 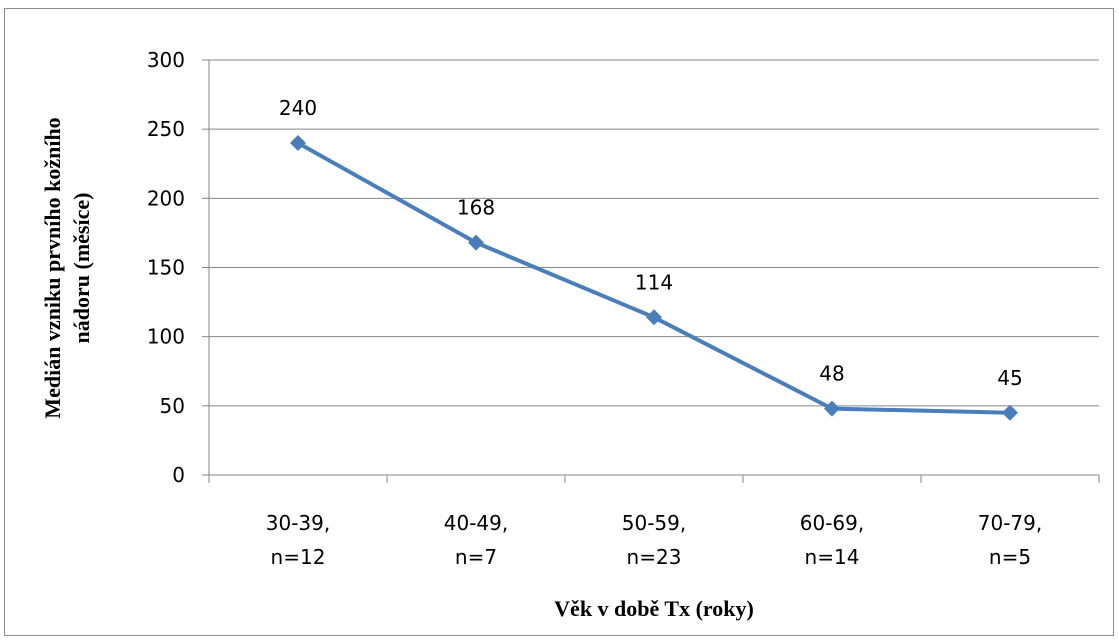 What do you see at coordinates (831, 374) in the screenshot?
I see `data-label: 48` at bounding box center [831, 374].